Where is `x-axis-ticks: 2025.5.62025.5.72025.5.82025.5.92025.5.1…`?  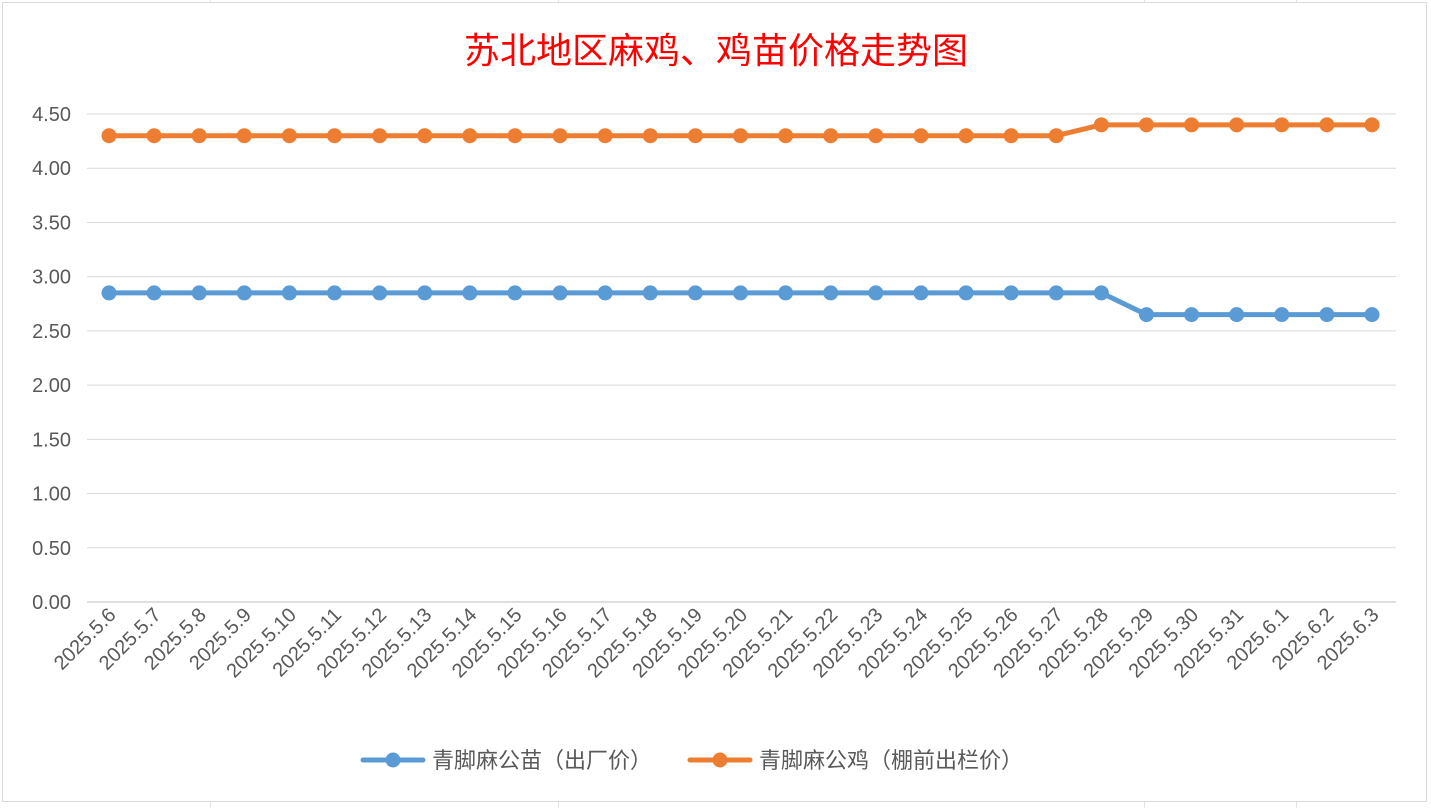 x-axis-ticks: 2025.5.62025.5.72025.5.82025.5.92025.5.1… is located at coordinates (717, 643).